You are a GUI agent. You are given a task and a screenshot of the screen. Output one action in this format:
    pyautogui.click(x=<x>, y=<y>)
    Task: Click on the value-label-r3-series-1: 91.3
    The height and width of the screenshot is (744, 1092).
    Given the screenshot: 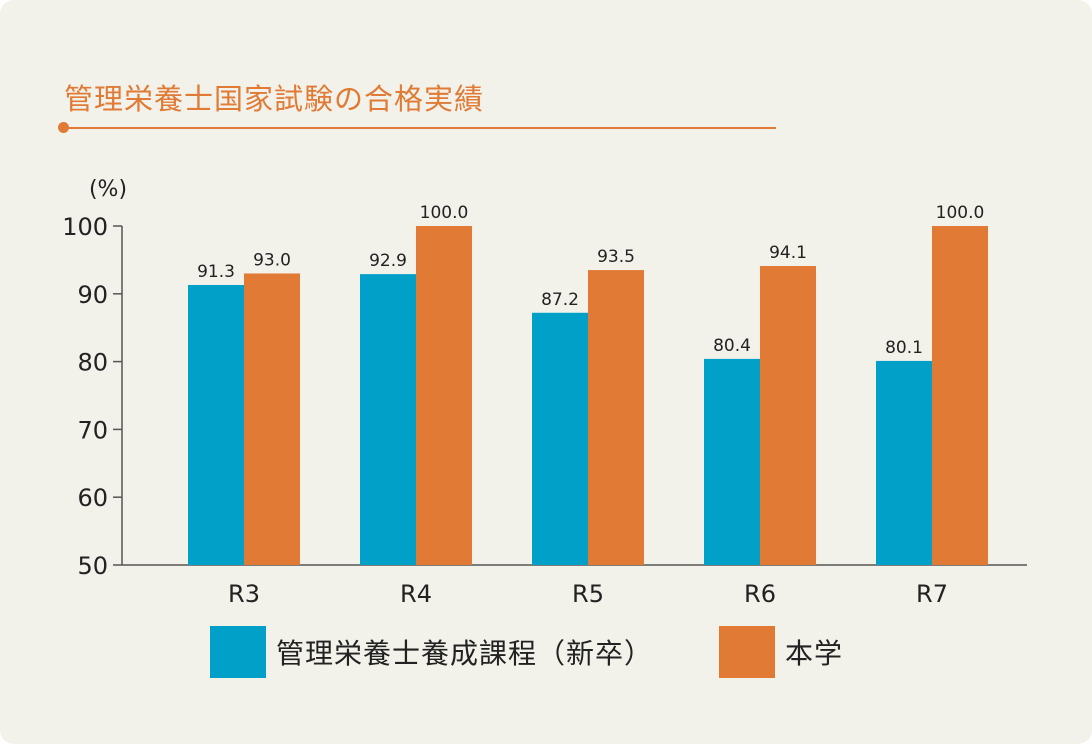 What is the action you would take?
    pyautogui.click(x=216, y=272)
    